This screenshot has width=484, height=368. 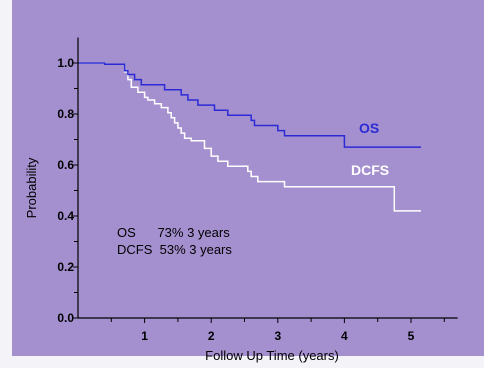 What do you see at coordinates (31, 187) in the screenshot?
I see `y-axis-title: Probability` at bounding box center [31, 187].